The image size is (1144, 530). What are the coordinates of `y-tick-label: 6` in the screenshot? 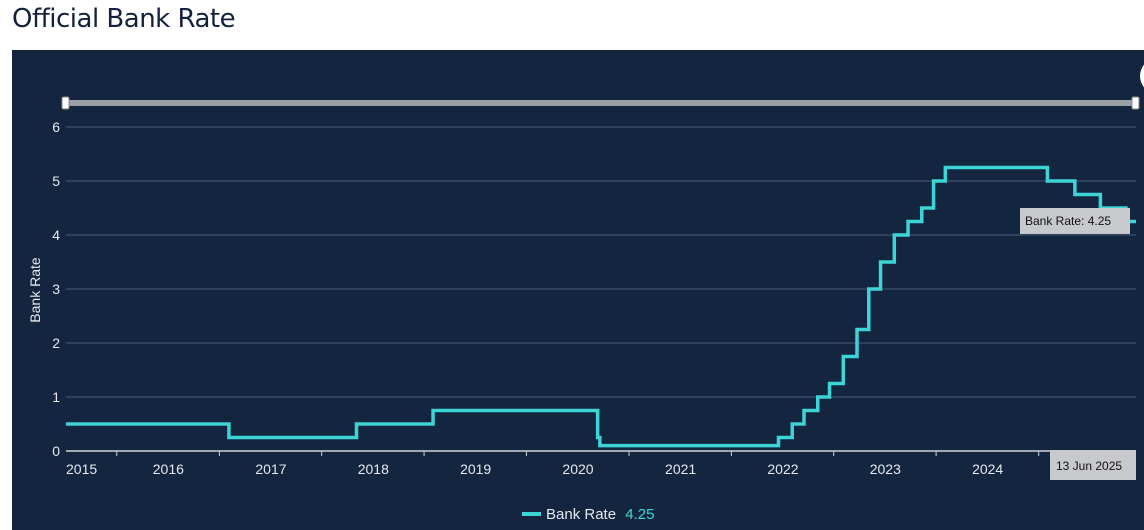 It's located at (56, 127).